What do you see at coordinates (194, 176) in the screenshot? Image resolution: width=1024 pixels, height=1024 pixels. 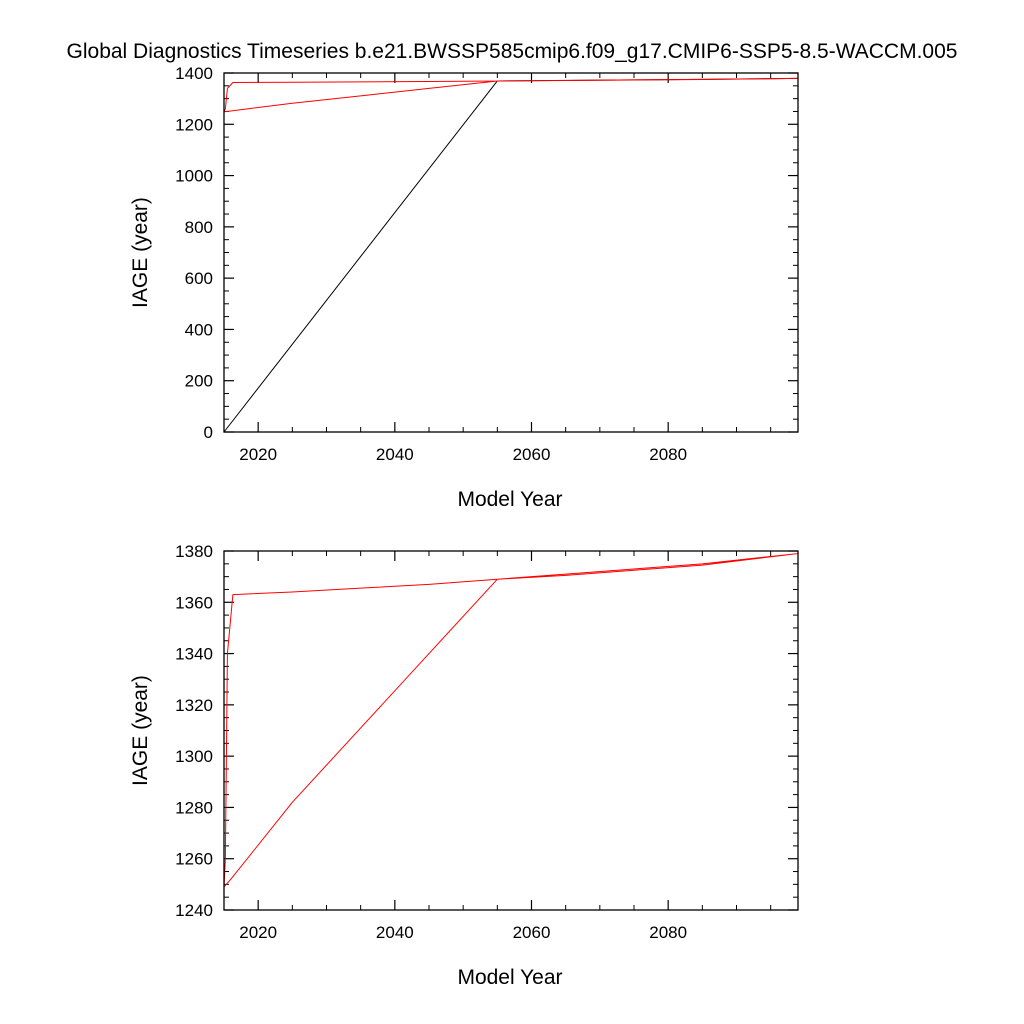 I see `y-tick-label: 1000` at bounding box center [194, 176].